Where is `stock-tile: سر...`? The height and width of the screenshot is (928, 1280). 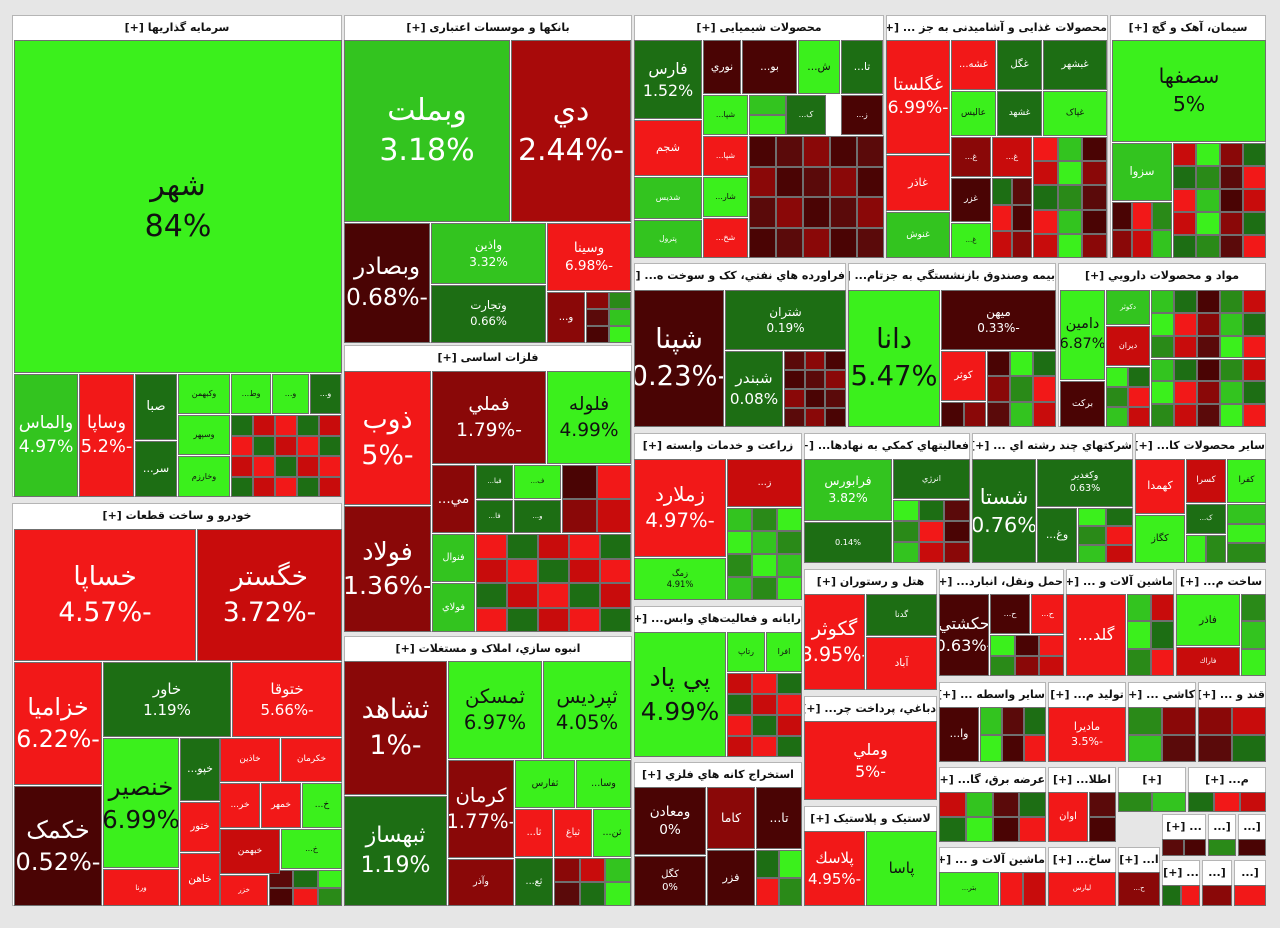 stock-tile: سر... is located at coordinates (156, 469).